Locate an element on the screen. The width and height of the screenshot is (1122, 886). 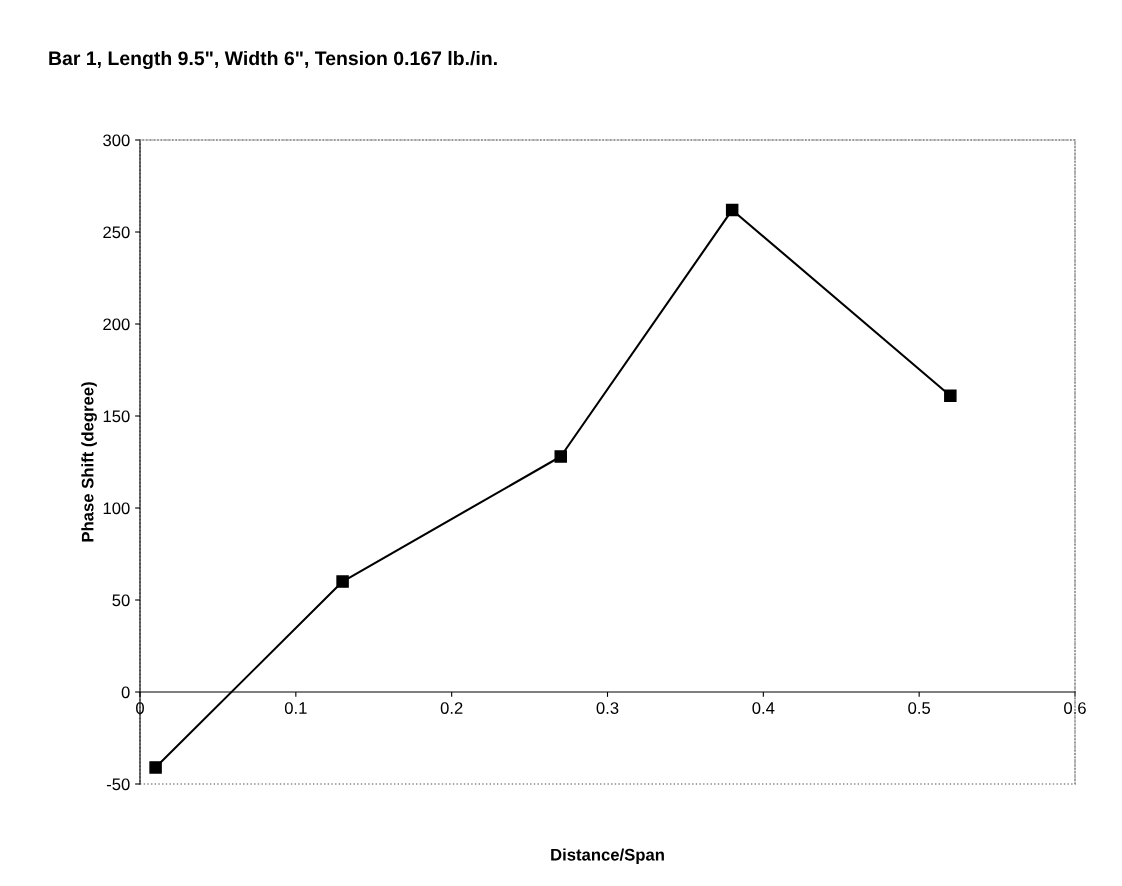
x-tick-label: 0.3 is located at coordinates (607, 708).